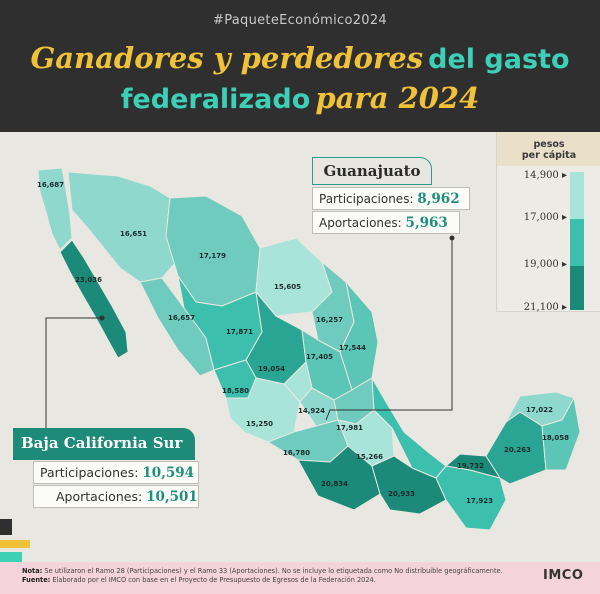 The width and height of the screenshot is (600, 594). What do you see at coordinates (102, 318) in the screenshot?
I see `bcs-callout-dot` at bounding box center [102, 318].